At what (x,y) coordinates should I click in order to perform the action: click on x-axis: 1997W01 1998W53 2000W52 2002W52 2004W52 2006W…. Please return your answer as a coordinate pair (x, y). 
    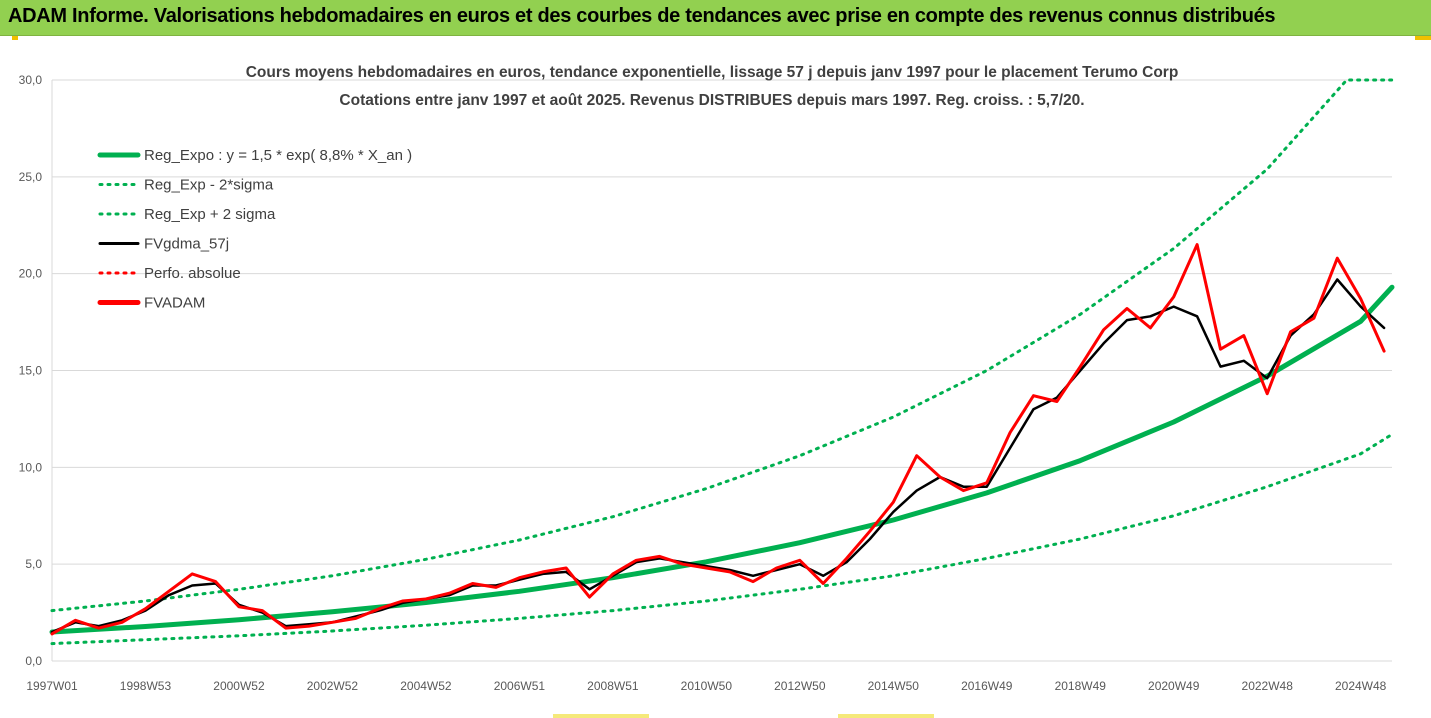
    Looking at the image, I should click on (706, 686).